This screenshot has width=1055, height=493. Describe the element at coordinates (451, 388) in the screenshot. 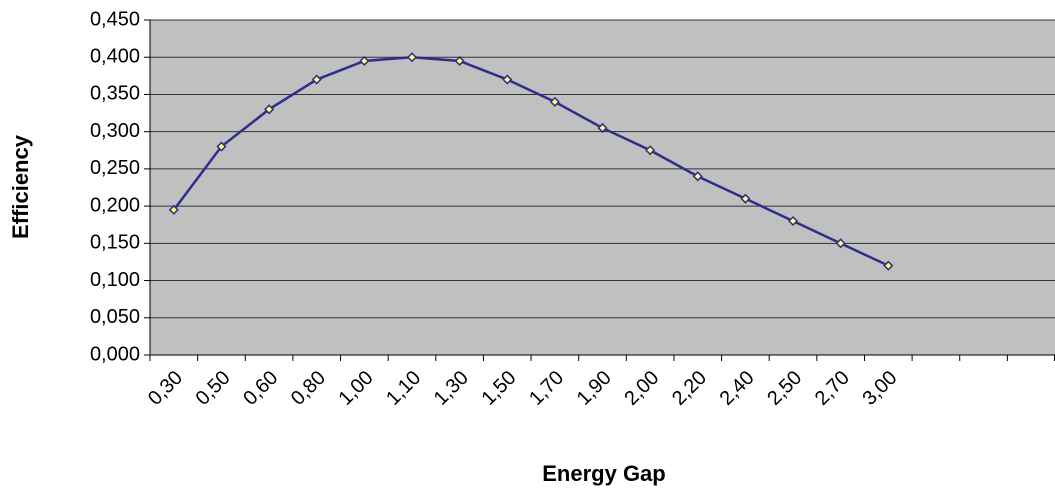

I see `x-tick-label: 1,30` at that location.